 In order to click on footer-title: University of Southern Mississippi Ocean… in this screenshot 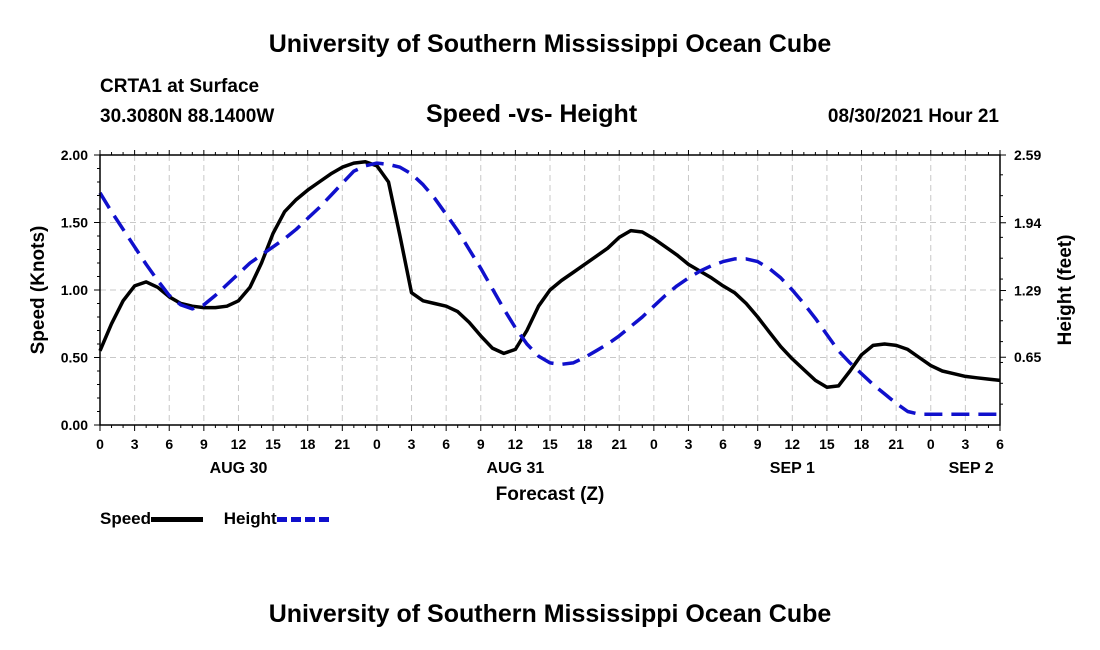, I will do `click(550, 614)`.